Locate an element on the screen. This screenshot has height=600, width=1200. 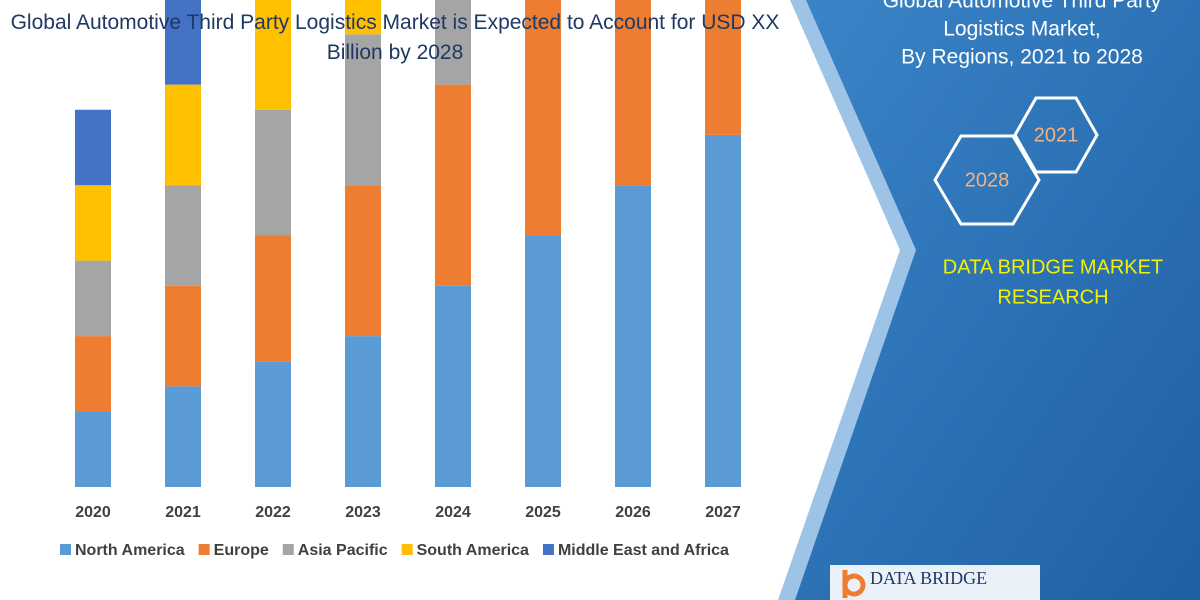
hexagon-label: 2021 is located at coordinates (1056, 135).